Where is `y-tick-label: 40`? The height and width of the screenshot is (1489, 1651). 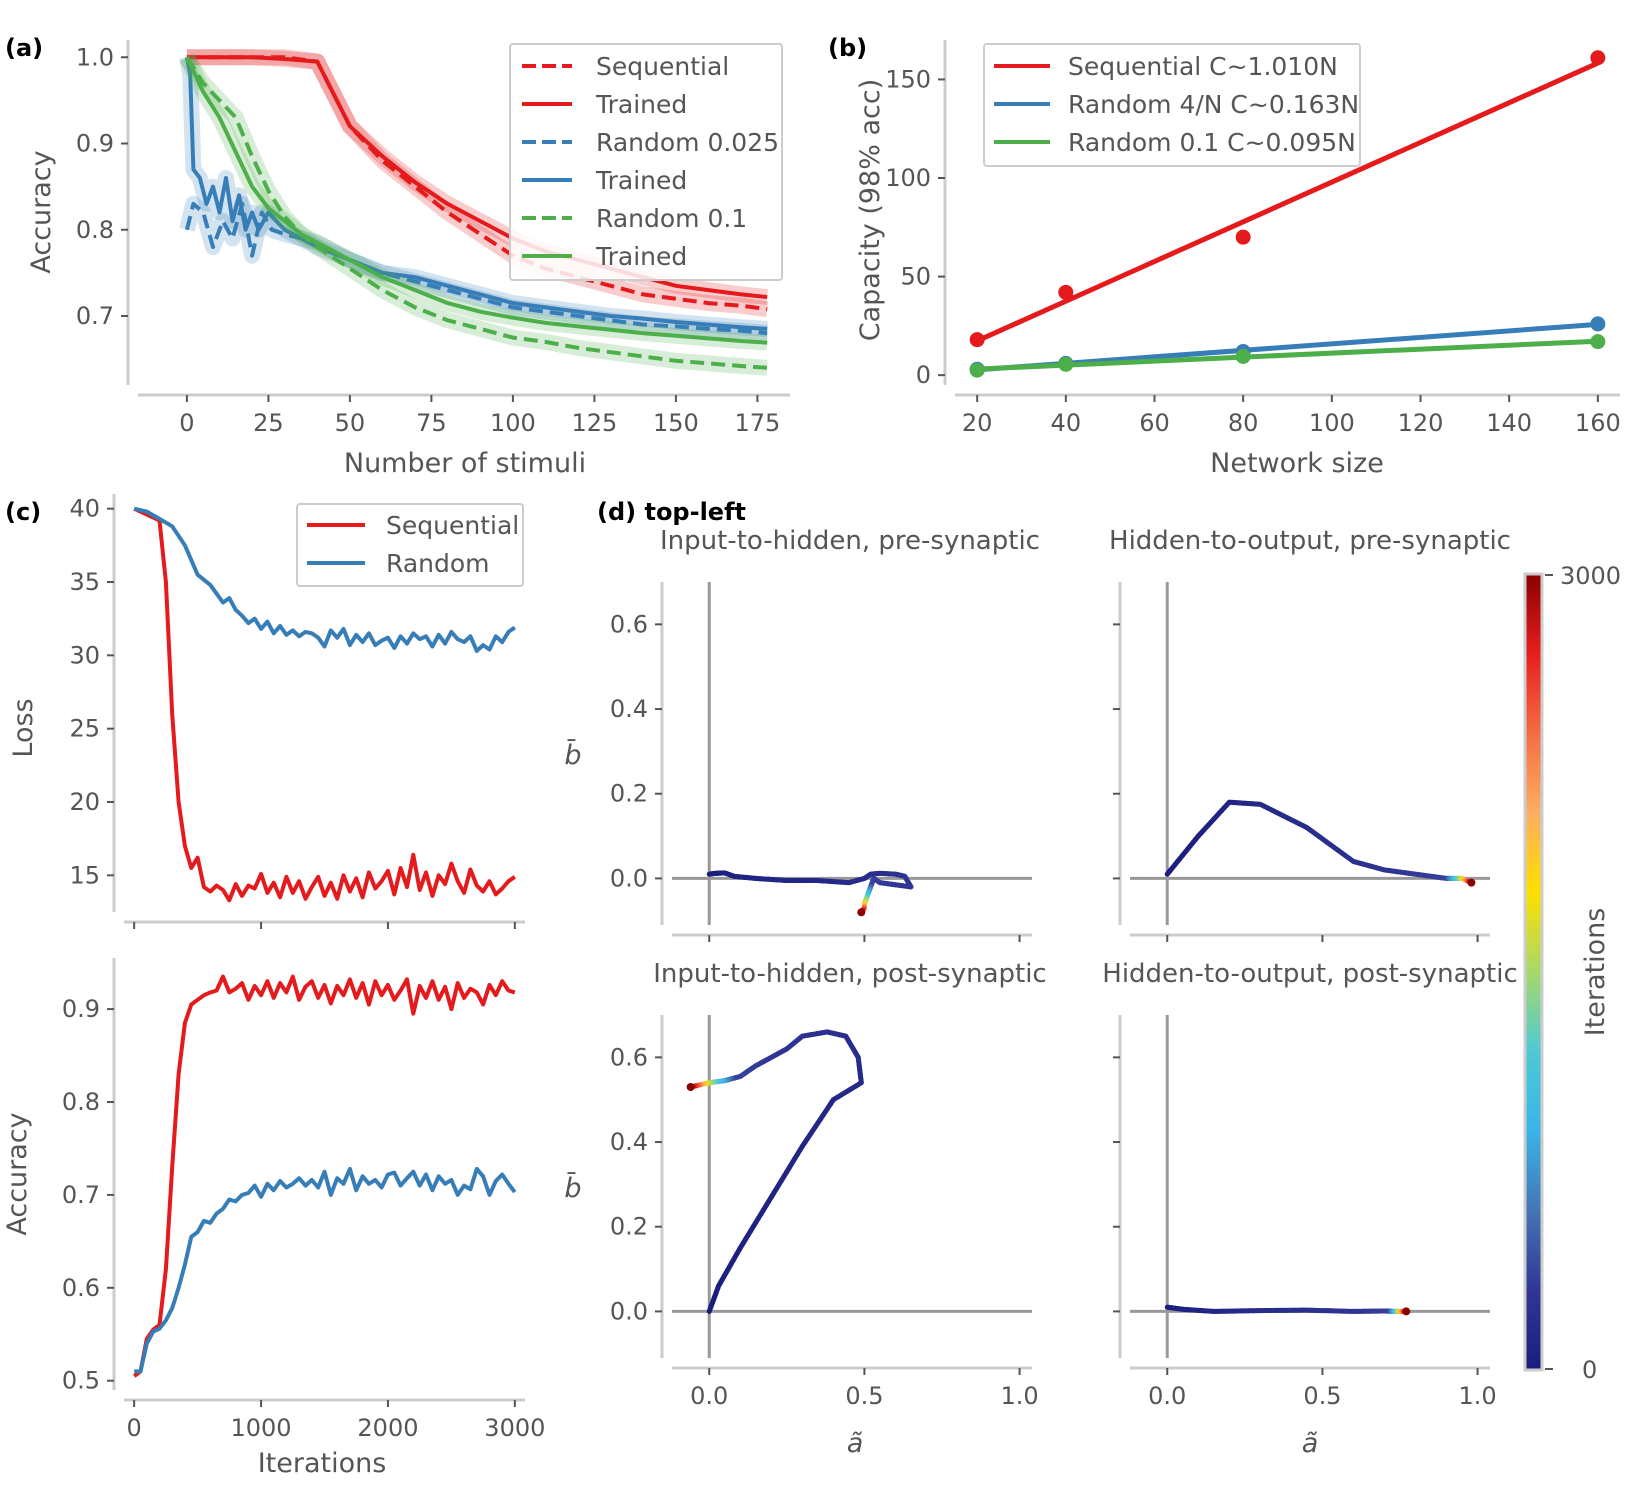 y-tick-label: 40 is located at coordinates (84, 509).